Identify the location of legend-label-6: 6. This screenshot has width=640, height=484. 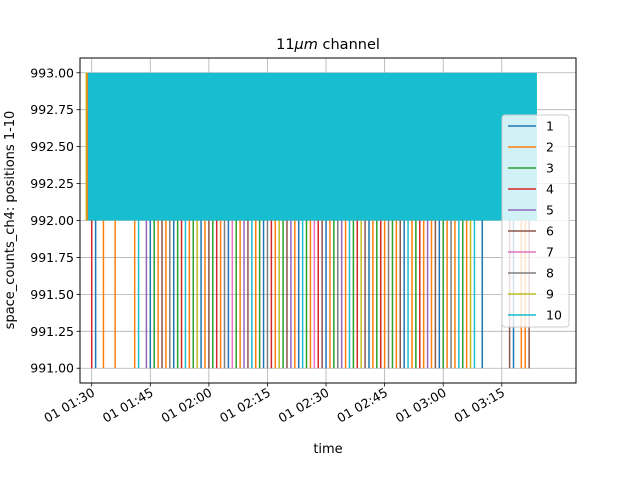
(550, 231).